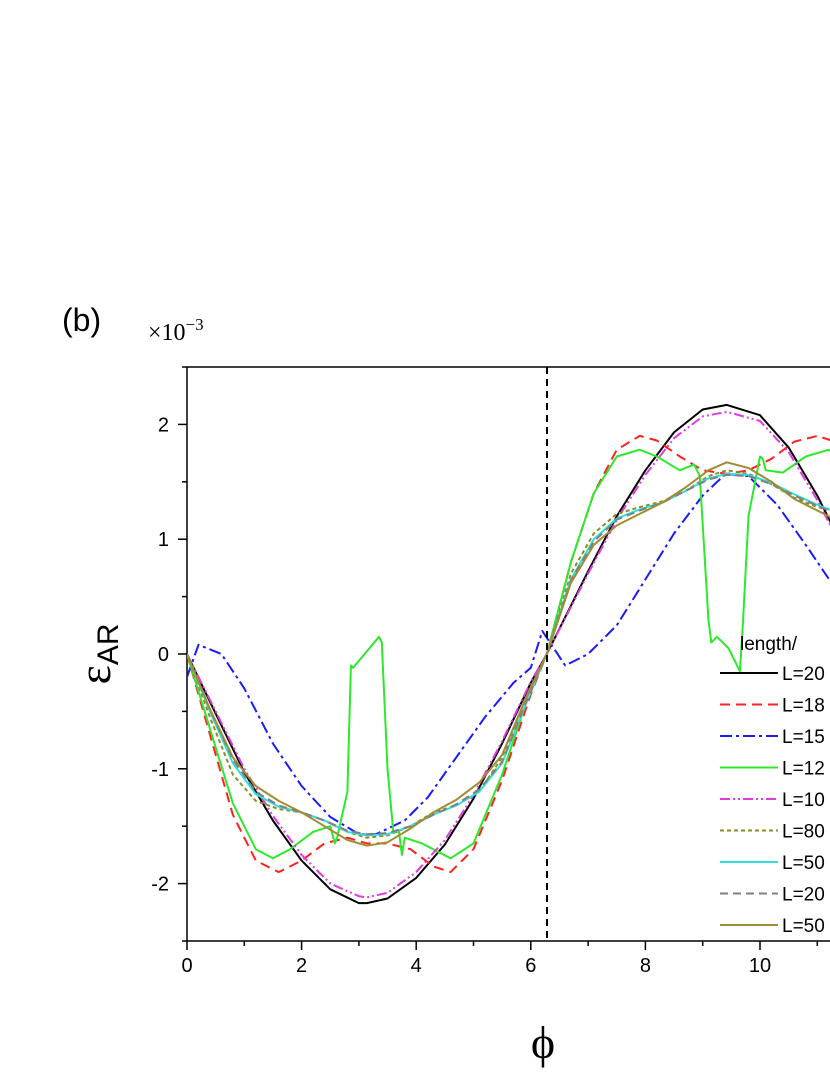 The image size is (830, 1075). I want to click on legend-label: L=80, so click(803, 832).